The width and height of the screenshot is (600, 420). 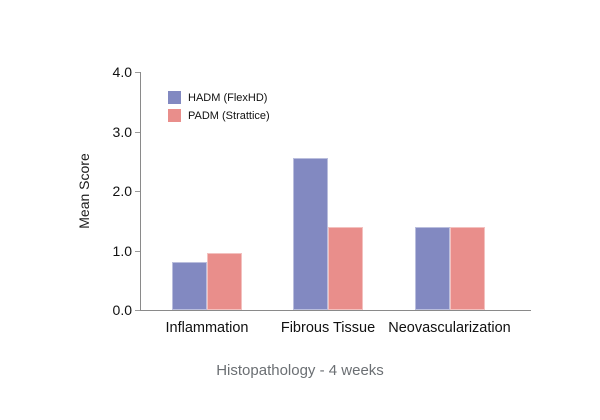 I want to click on y-axis-title: Mean Score, so click(x=84, y=191).